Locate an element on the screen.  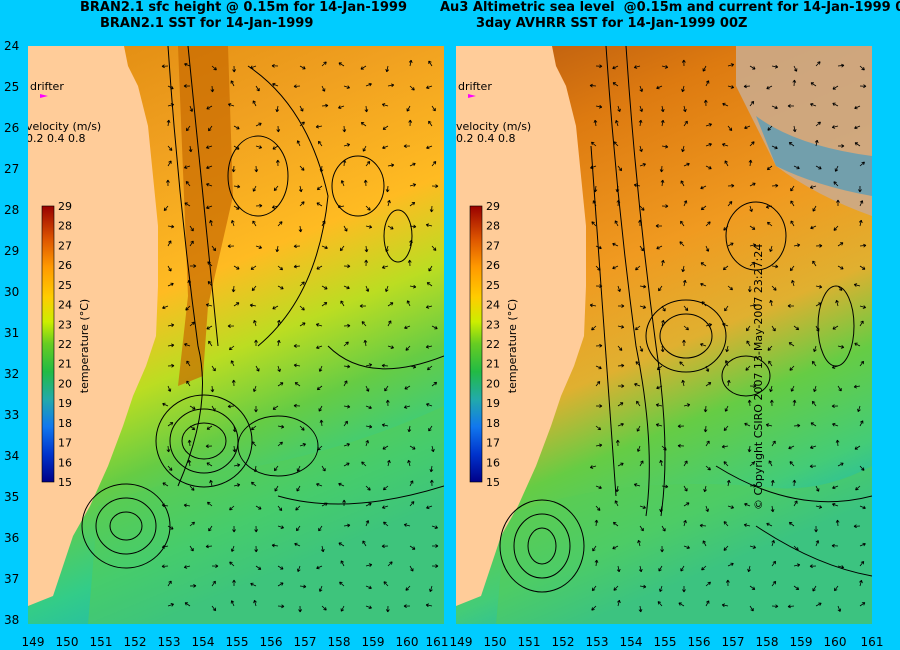
colorbar-tick-label: 19 is located at coordinates (65, 403).